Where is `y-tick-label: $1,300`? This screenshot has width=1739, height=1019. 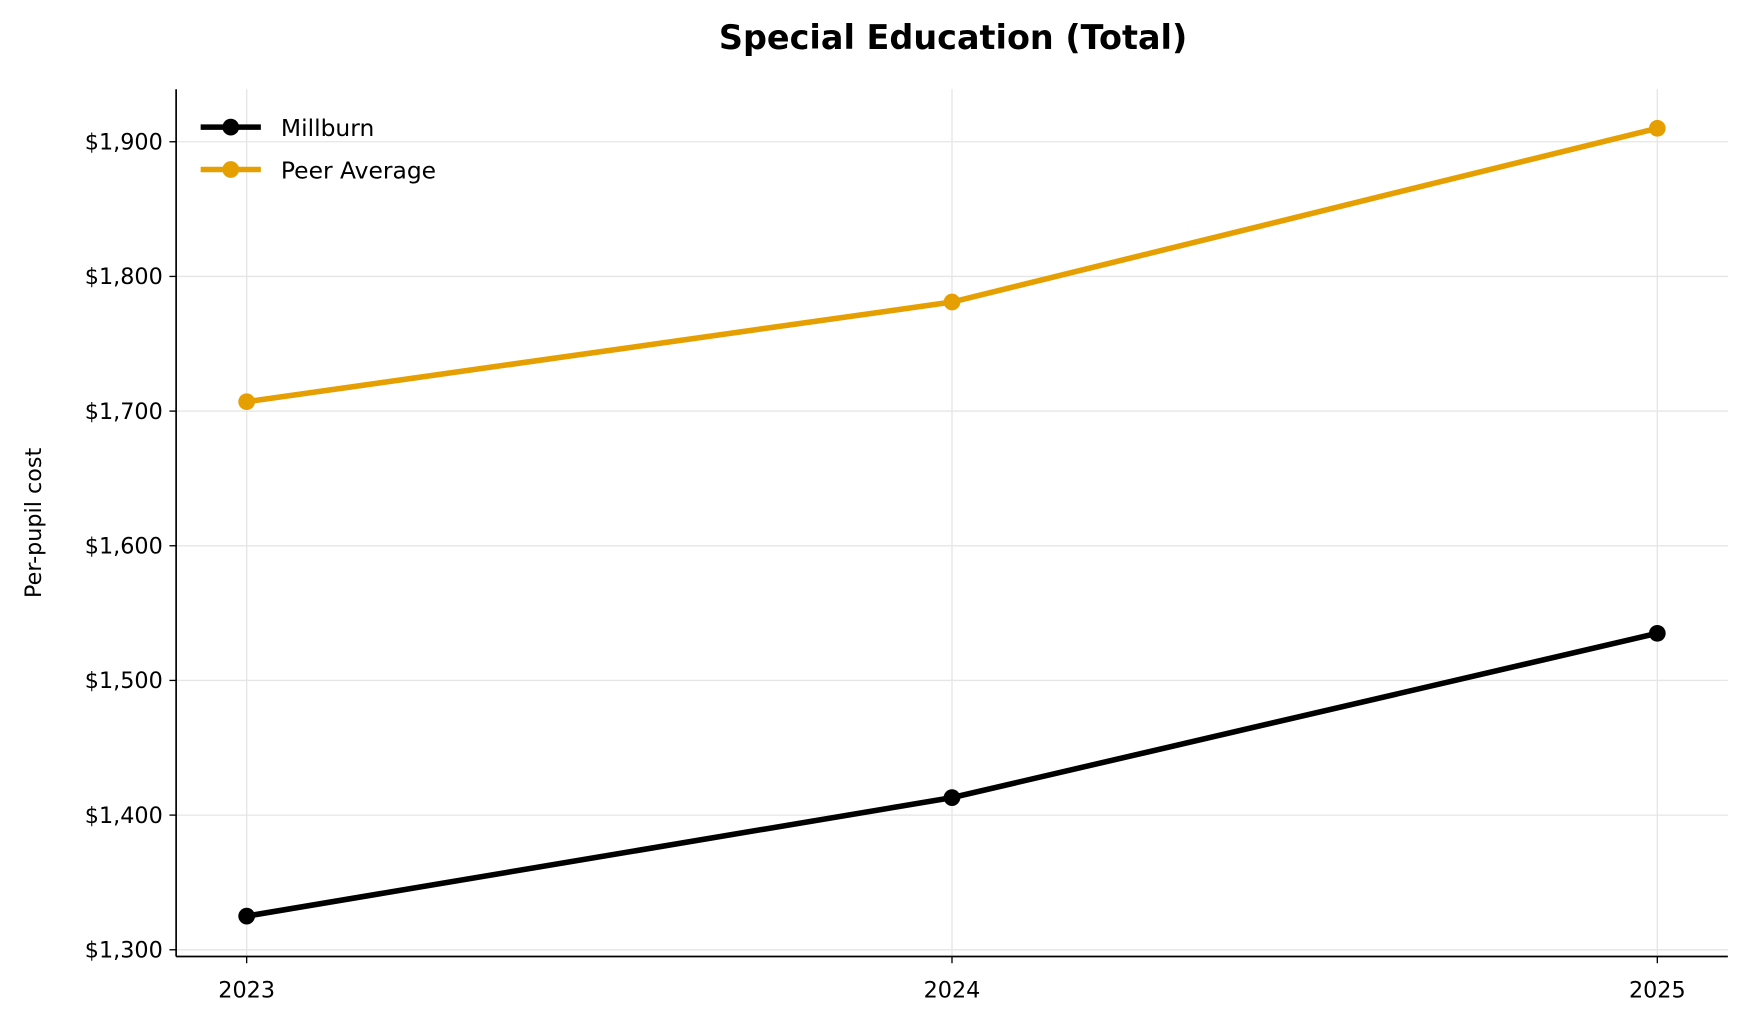
y-tick-label: $1,300 is located at coordinates (124, 951).